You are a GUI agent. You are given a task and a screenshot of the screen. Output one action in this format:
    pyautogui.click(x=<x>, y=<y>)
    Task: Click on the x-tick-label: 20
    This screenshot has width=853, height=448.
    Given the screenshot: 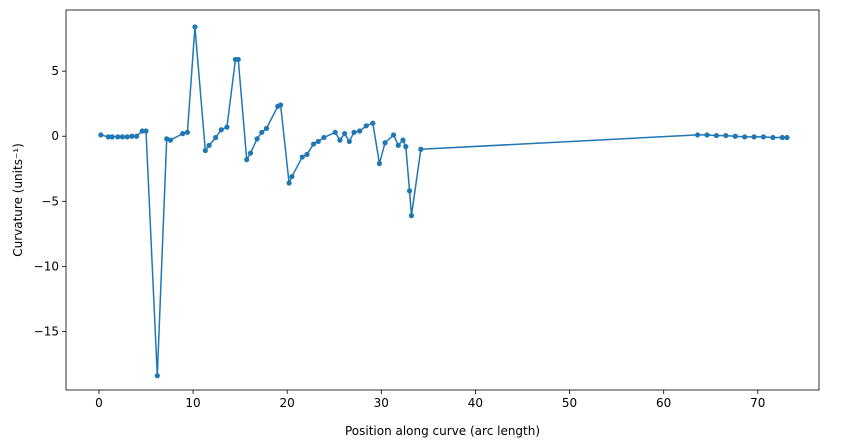 What is the action you would take?
    pyautogui.click(x=287, y=403)
    